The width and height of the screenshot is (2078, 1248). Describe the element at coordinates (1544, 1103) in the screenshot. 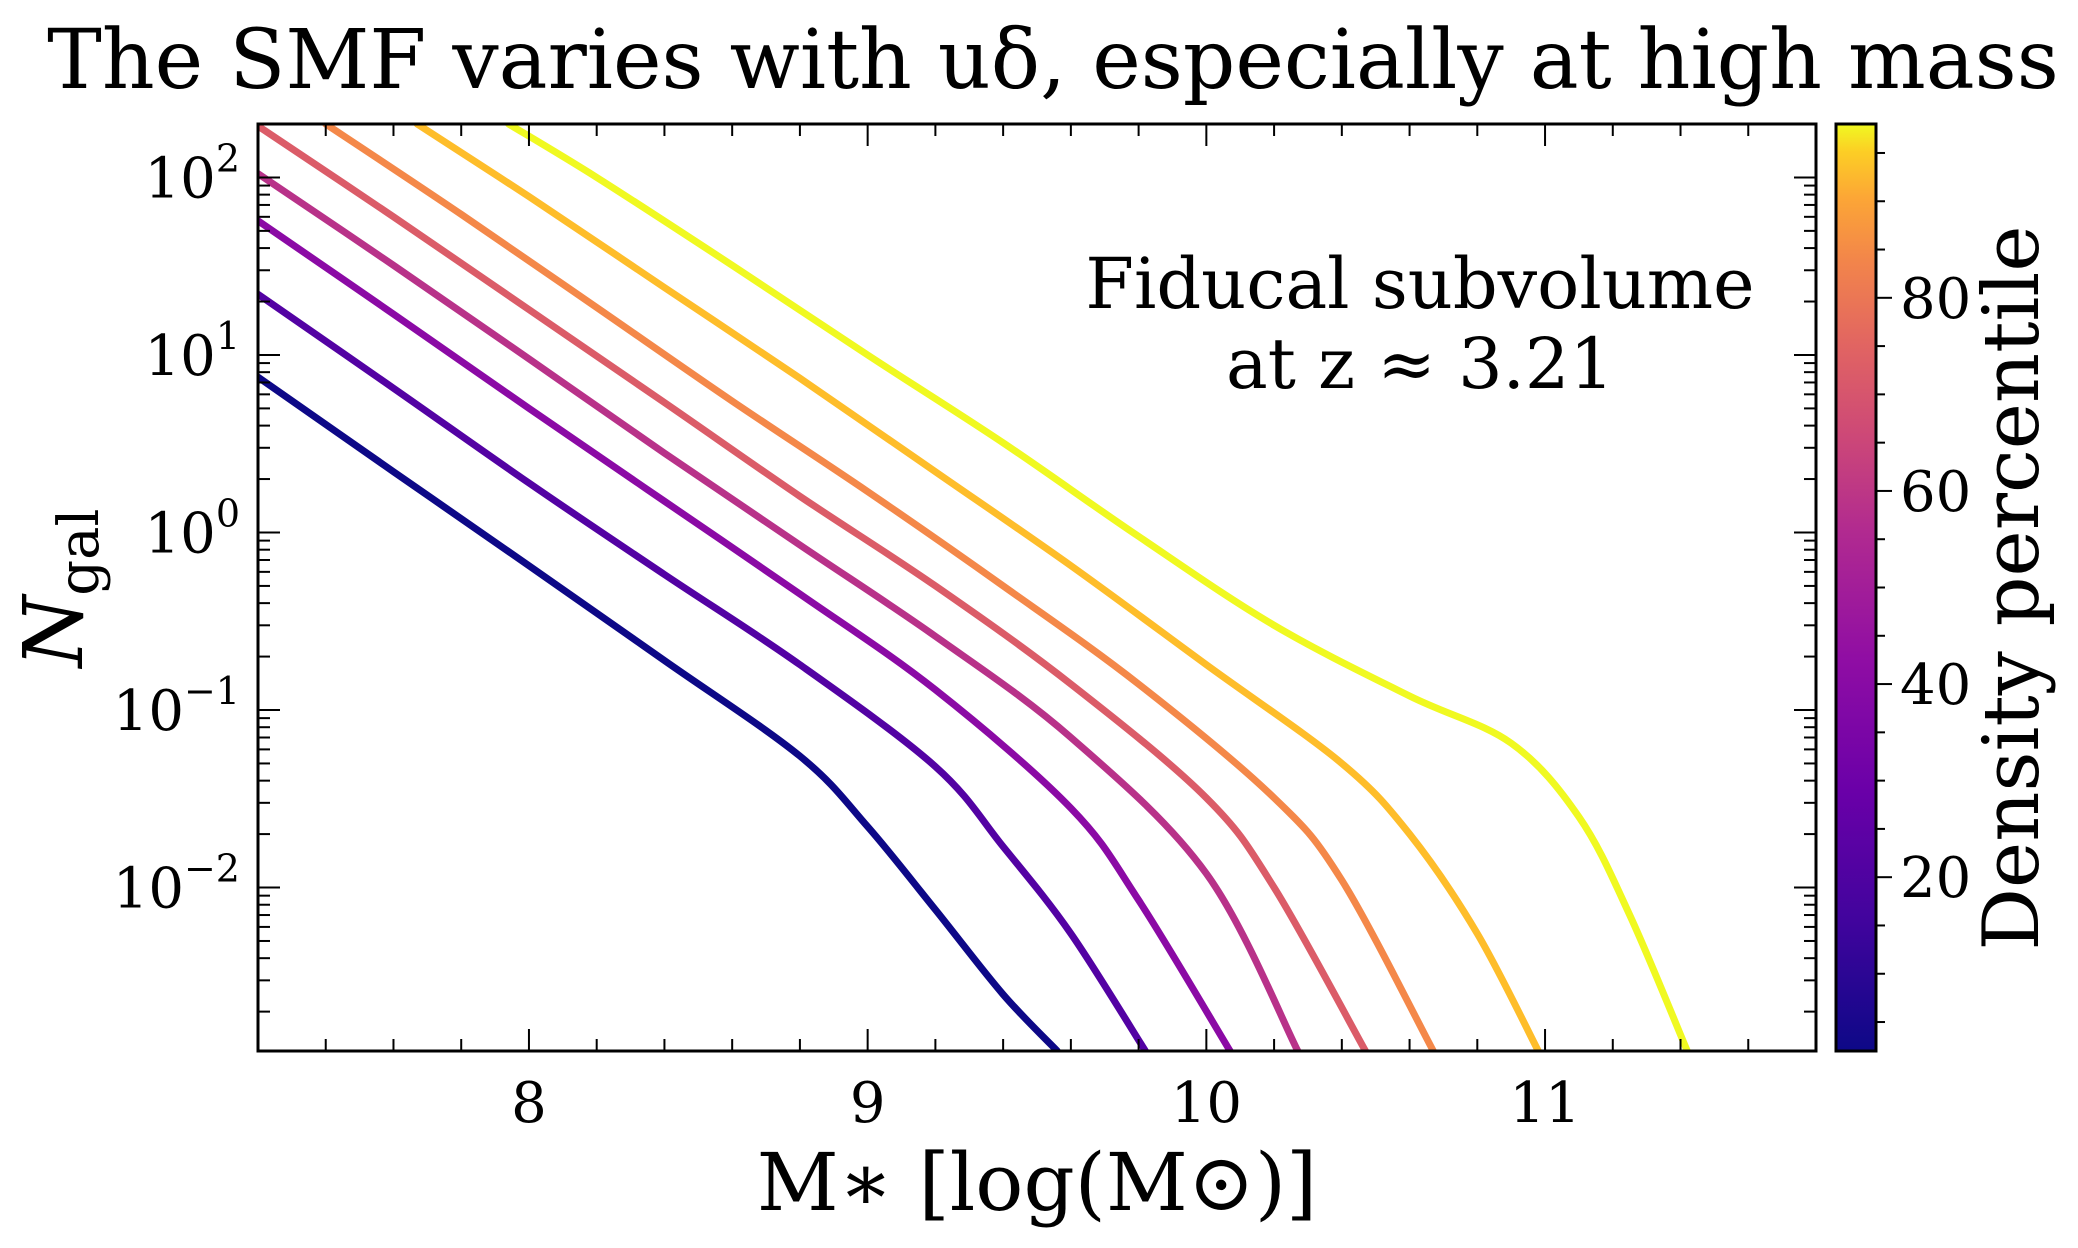

I see `x-tick-label: 11` at that location.